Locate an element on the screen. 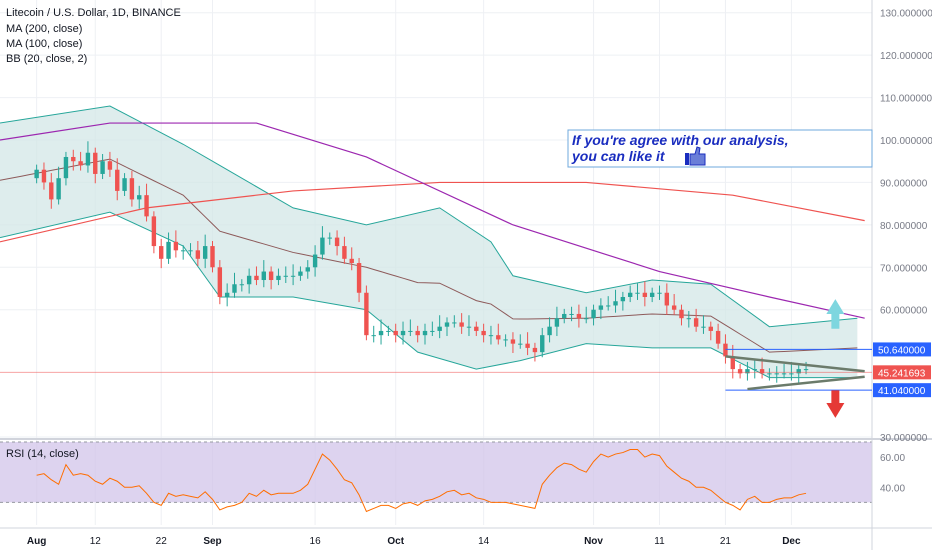  time-tick-label: 16 is located at coordinates (316, 541).